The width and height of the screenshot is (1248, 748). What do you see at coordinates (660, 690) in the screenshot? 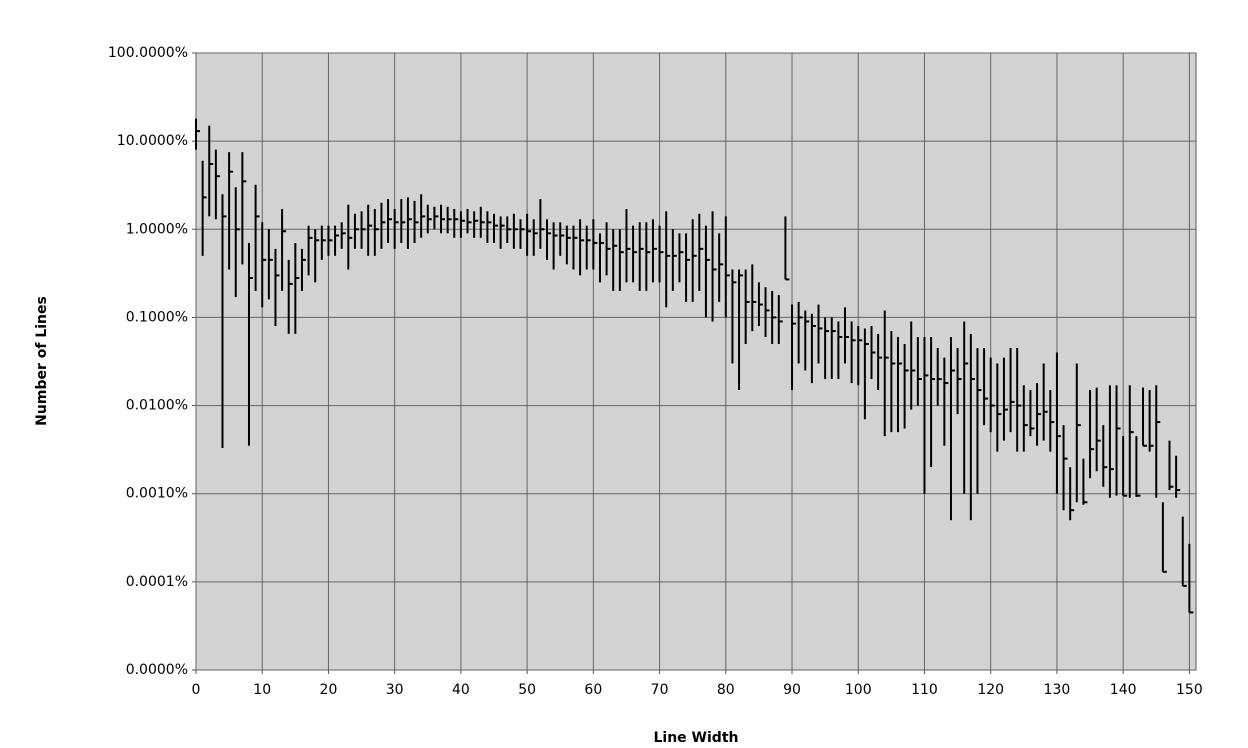
I see `x-tick-label: 70` at bounding box center [660, 690].